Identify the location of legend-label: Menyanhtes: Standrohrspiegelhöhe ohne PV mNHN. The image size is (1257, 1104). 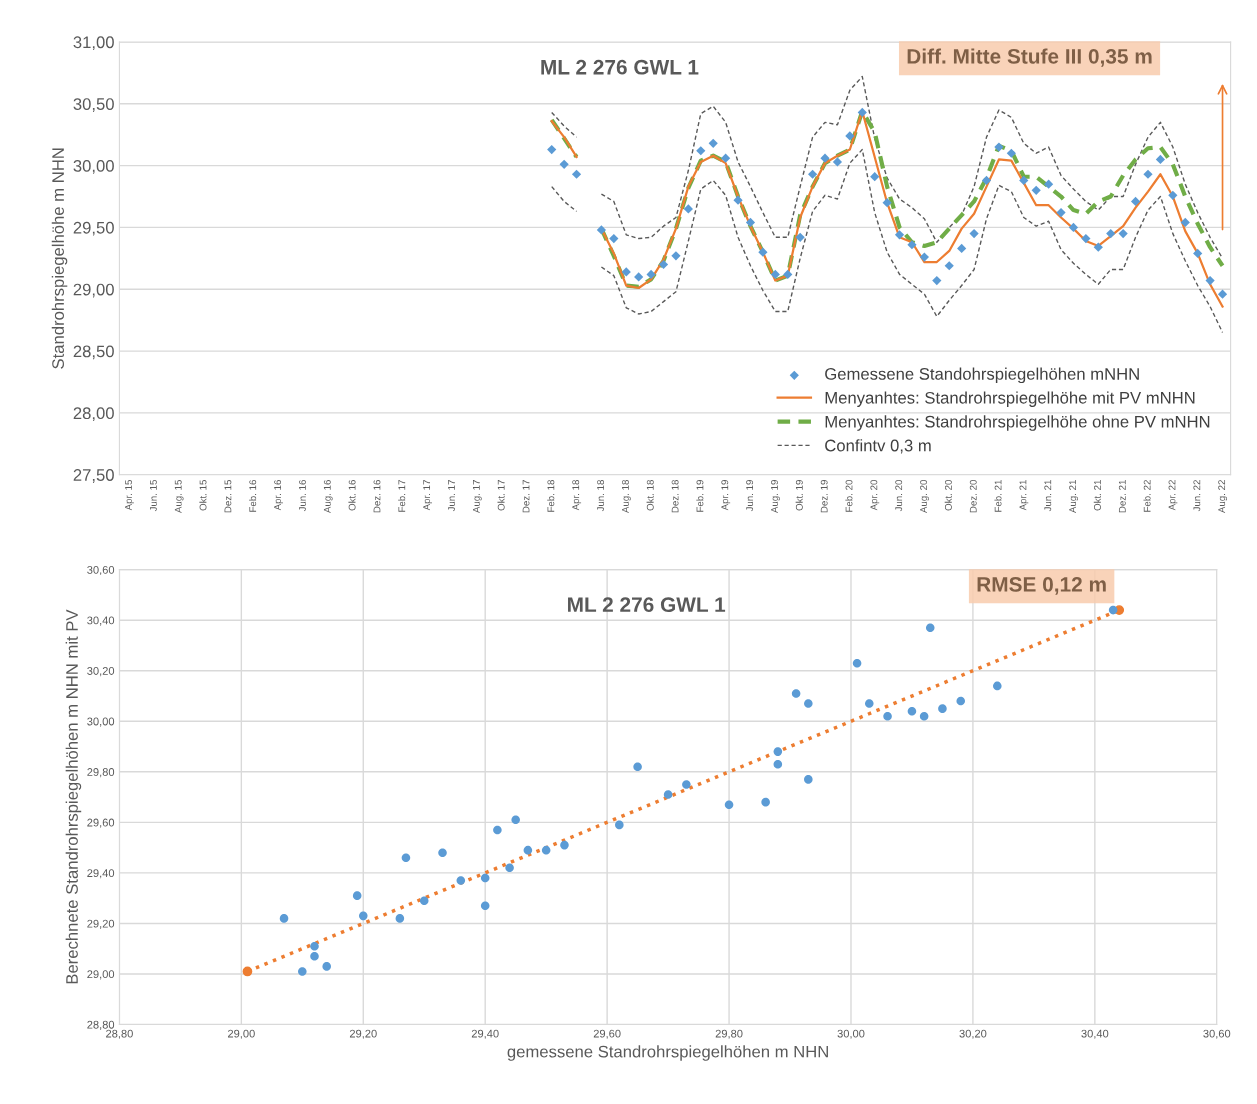
(1017, 423).